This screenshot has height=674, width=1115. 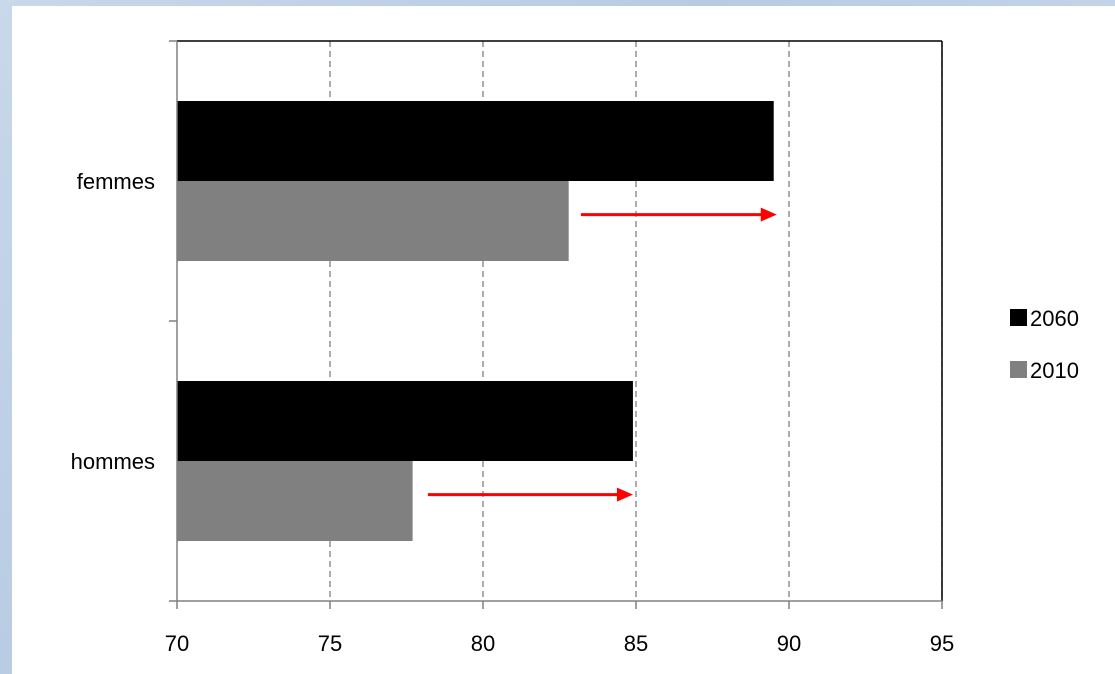 I want to click on category-label-hommes: hommes, so click(x=113, y=461).